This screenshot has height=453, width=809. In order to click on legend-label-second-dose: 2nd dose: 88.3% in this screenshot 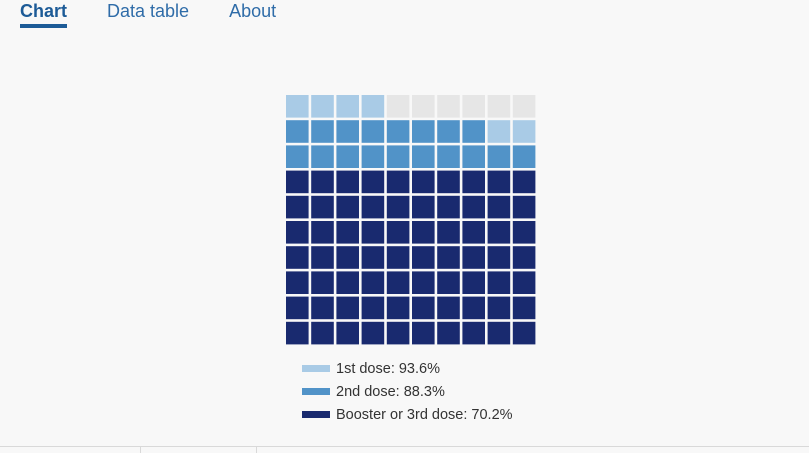, I will do `click(390, 391)`.